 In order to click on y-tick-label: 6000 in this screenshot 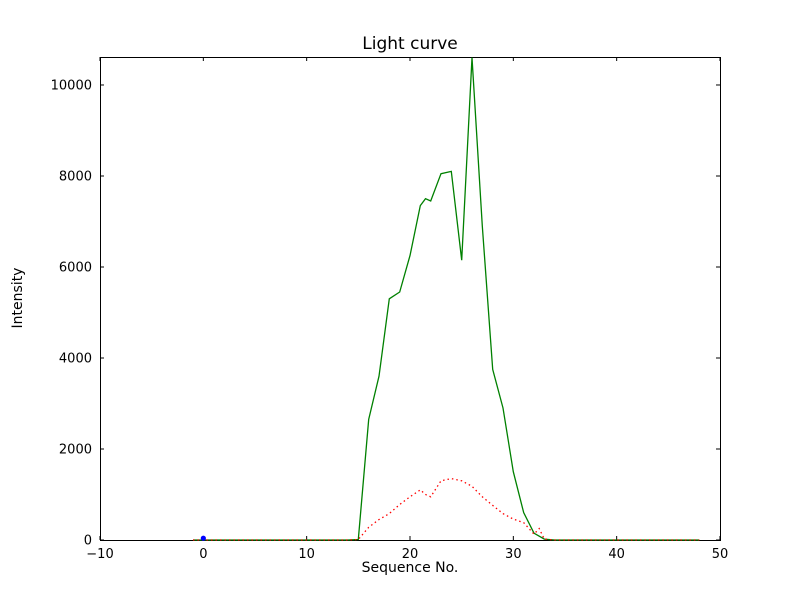, I will do `click(75, 267)`.